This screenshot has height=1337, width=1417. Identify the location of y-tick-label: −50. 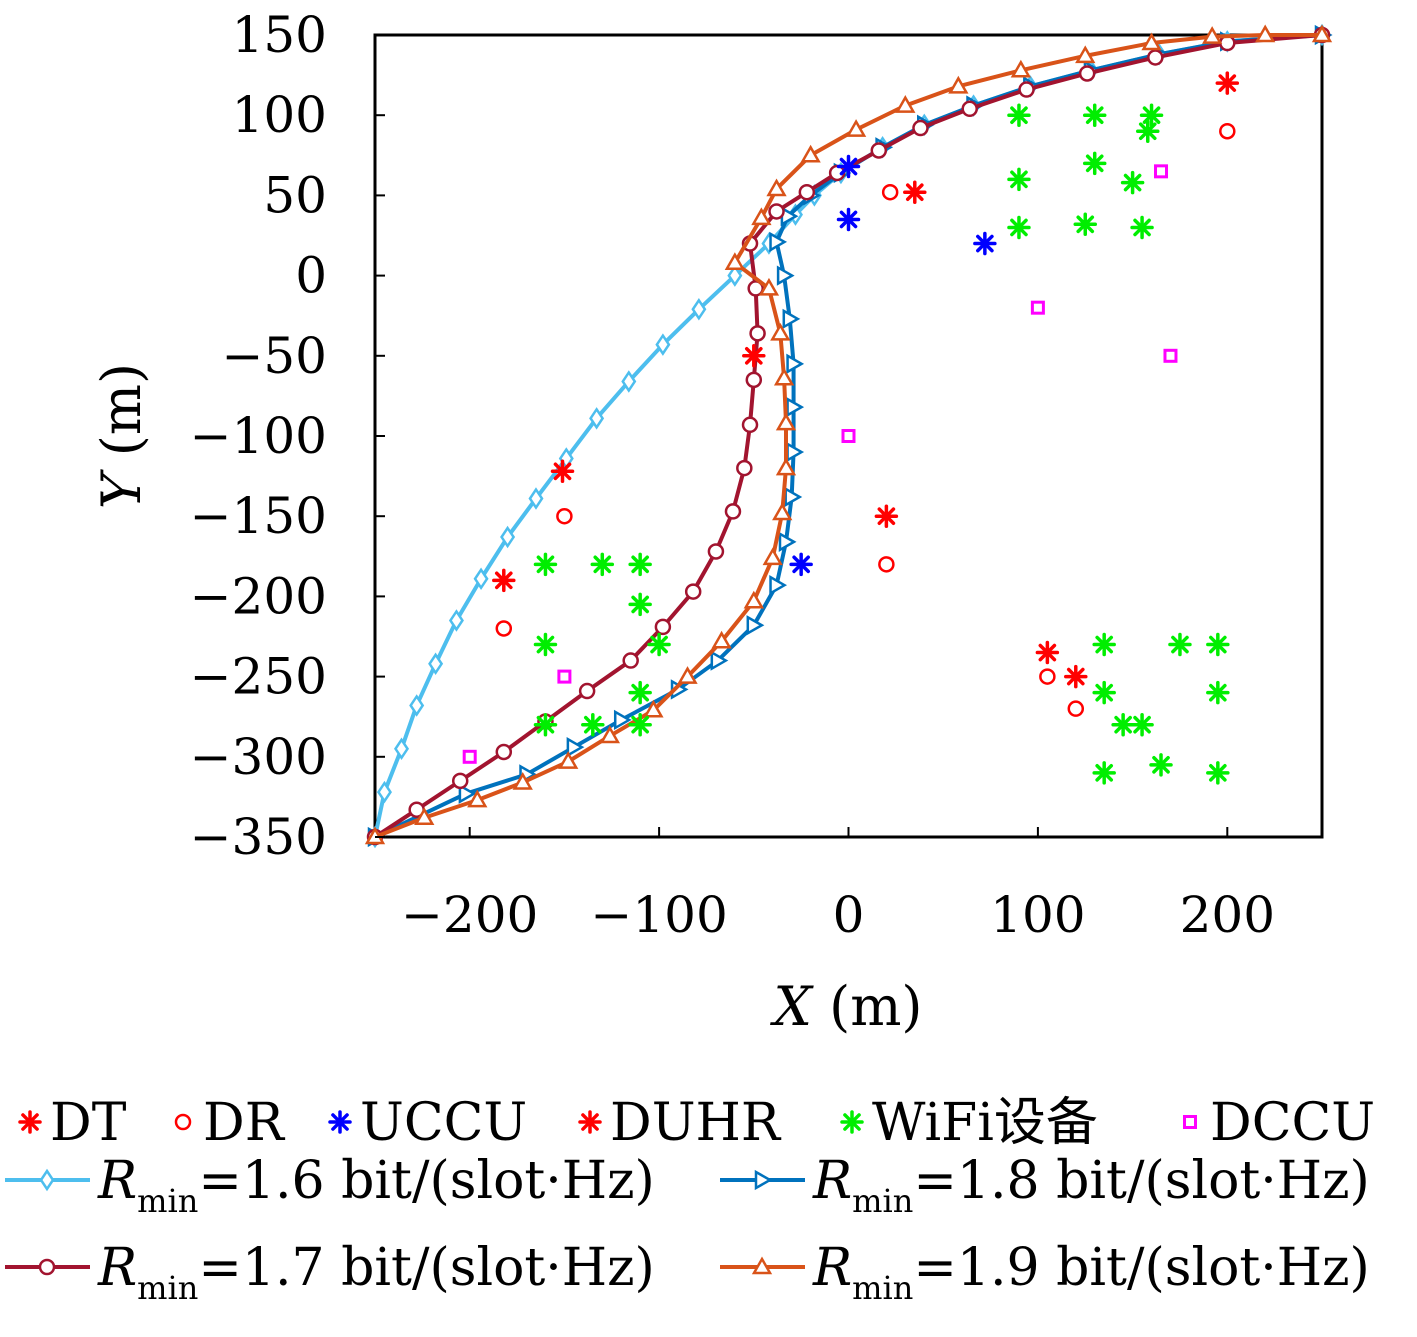
(274, 356).